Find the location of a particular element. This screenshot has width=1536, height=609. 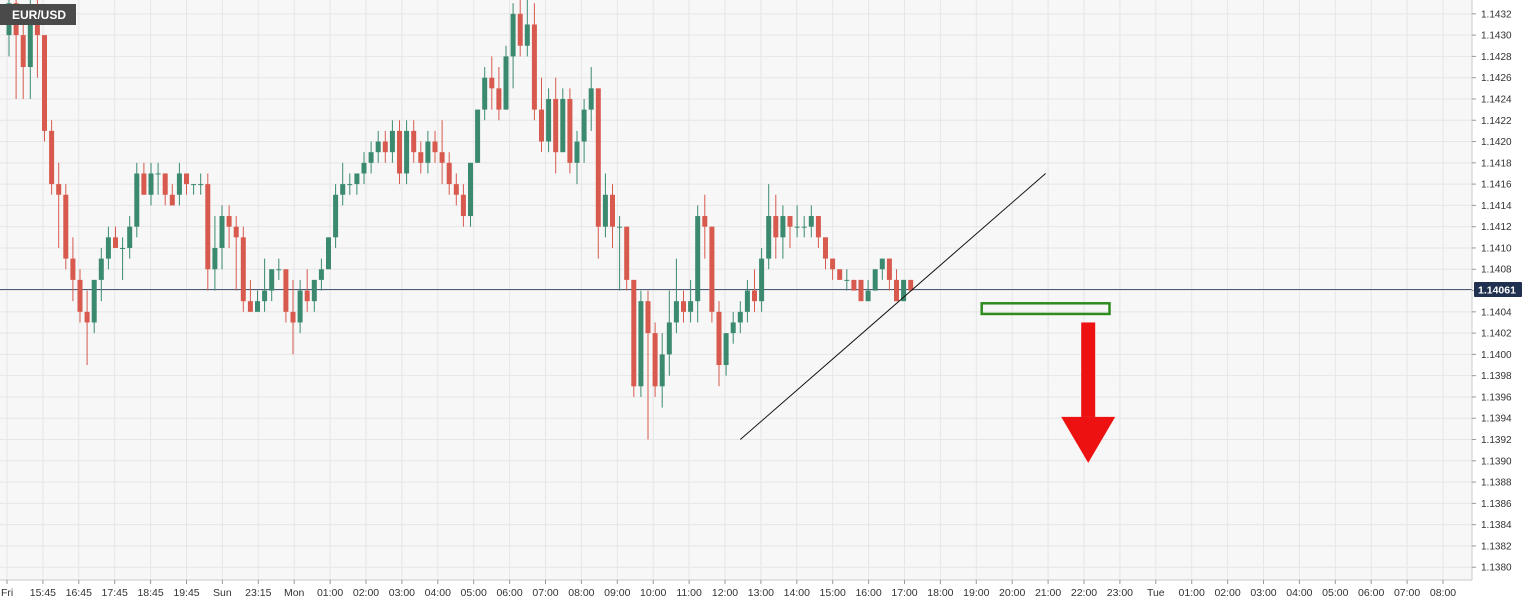

y-tick-label: 1.1408 is located at coordinates (1496, 270).